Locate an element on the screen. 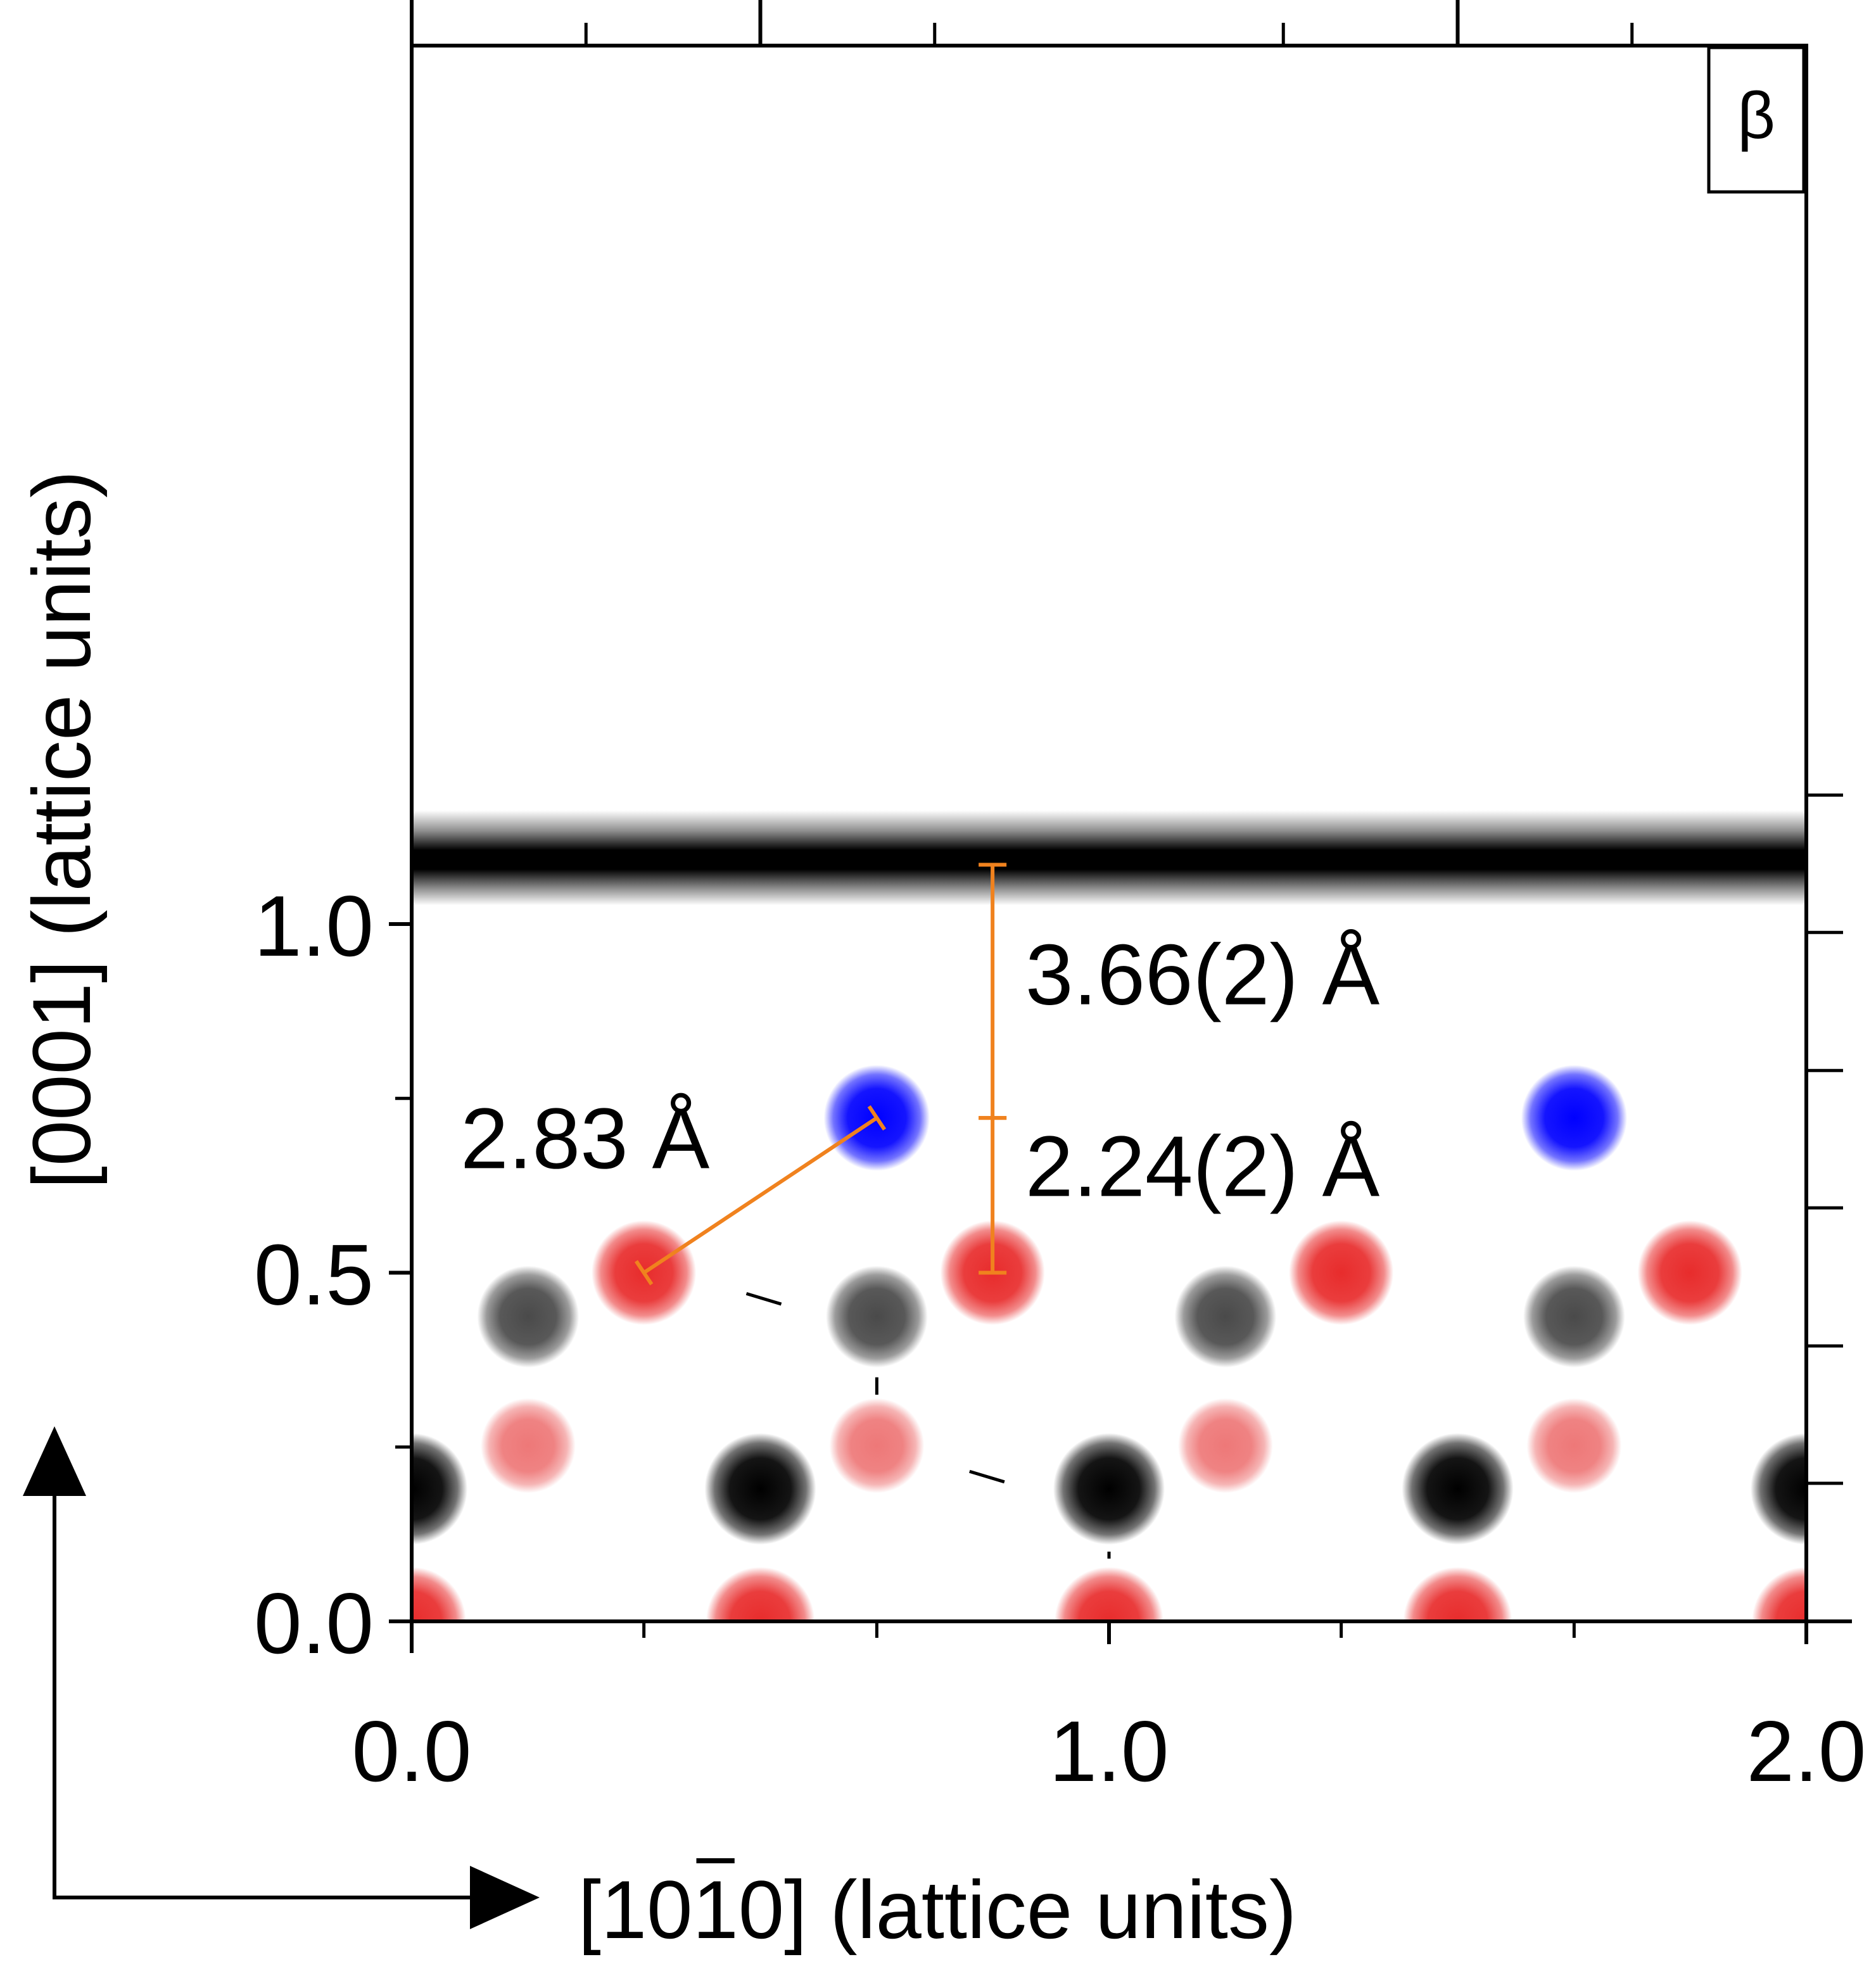  x-axis-label-open: [10 is located at coordinates (635, 1909).